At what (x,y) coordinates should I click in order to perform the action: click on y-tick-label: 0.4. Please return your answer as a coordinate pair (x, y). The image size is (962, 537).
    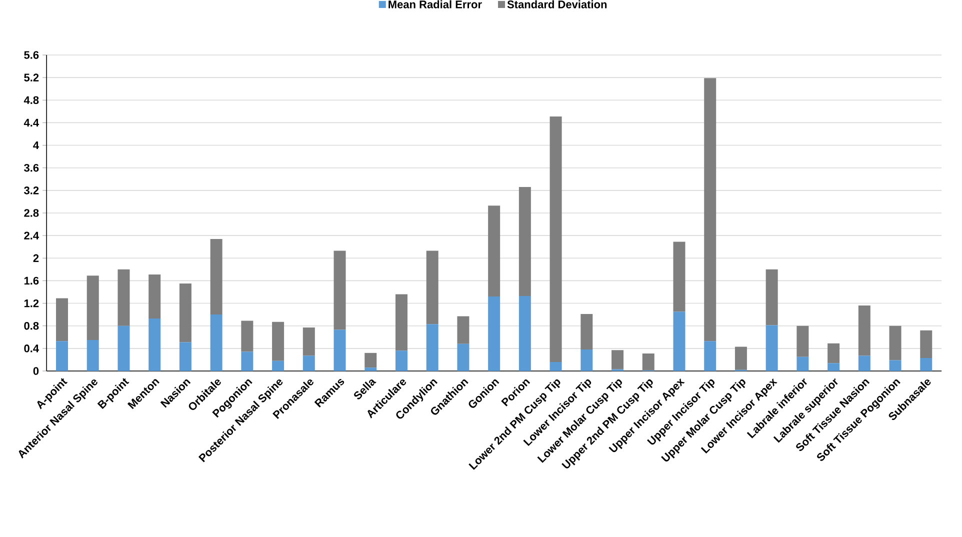
    Looking at the image, I should click on (31, 348).